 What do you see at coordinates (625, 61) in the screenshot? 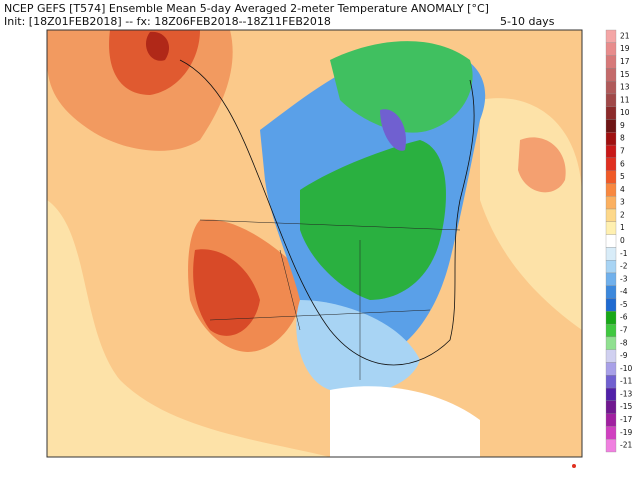
I see `colorbar-label: 17` at bounding box center [625, 61].